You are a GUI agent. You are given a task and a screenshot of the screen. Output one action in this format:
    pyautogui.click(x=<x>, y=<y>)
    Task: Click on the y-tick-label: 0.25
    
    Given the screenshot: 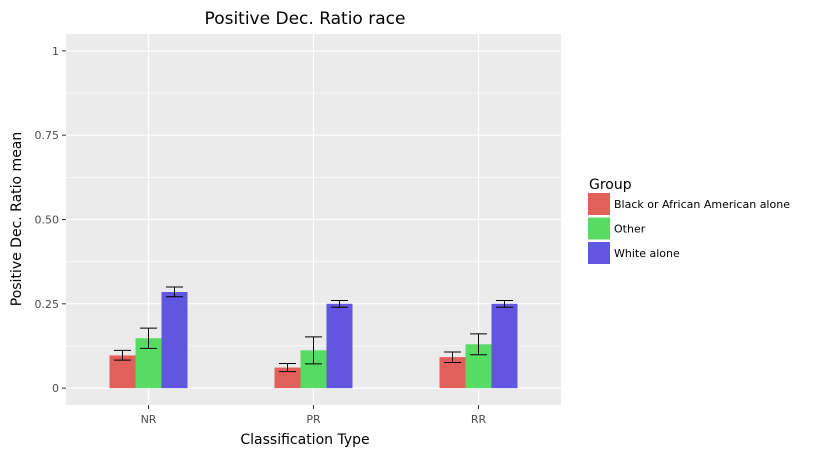 What is the action you would take?
    pyautogui.click(x=47, y=304)
    